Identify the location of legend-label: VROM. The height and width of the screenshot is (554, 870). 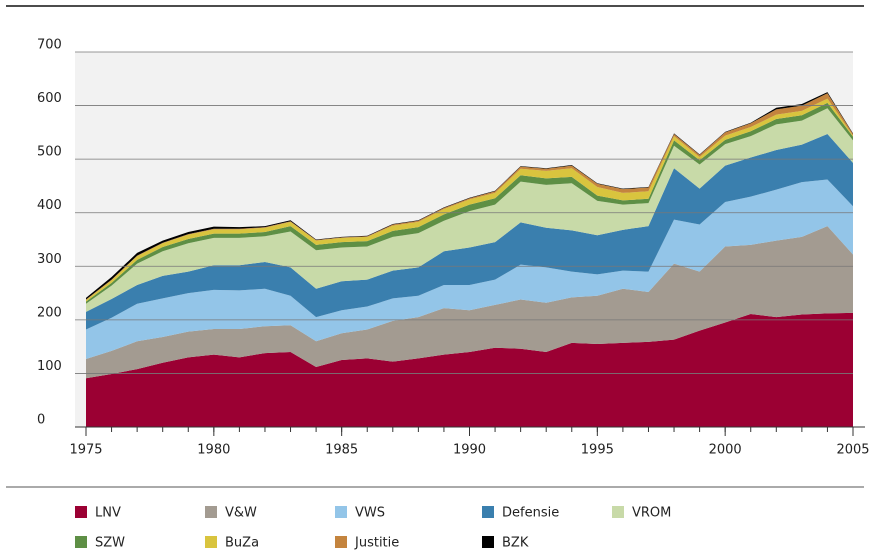
(651, 513).